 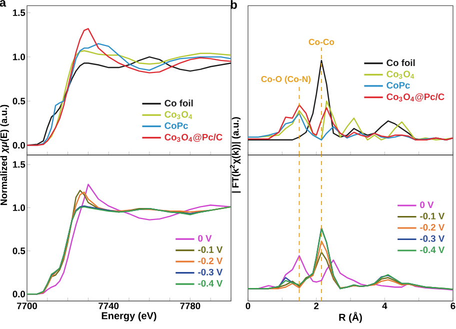 I want to click on chart-title: b, so click(x=233, y=4).